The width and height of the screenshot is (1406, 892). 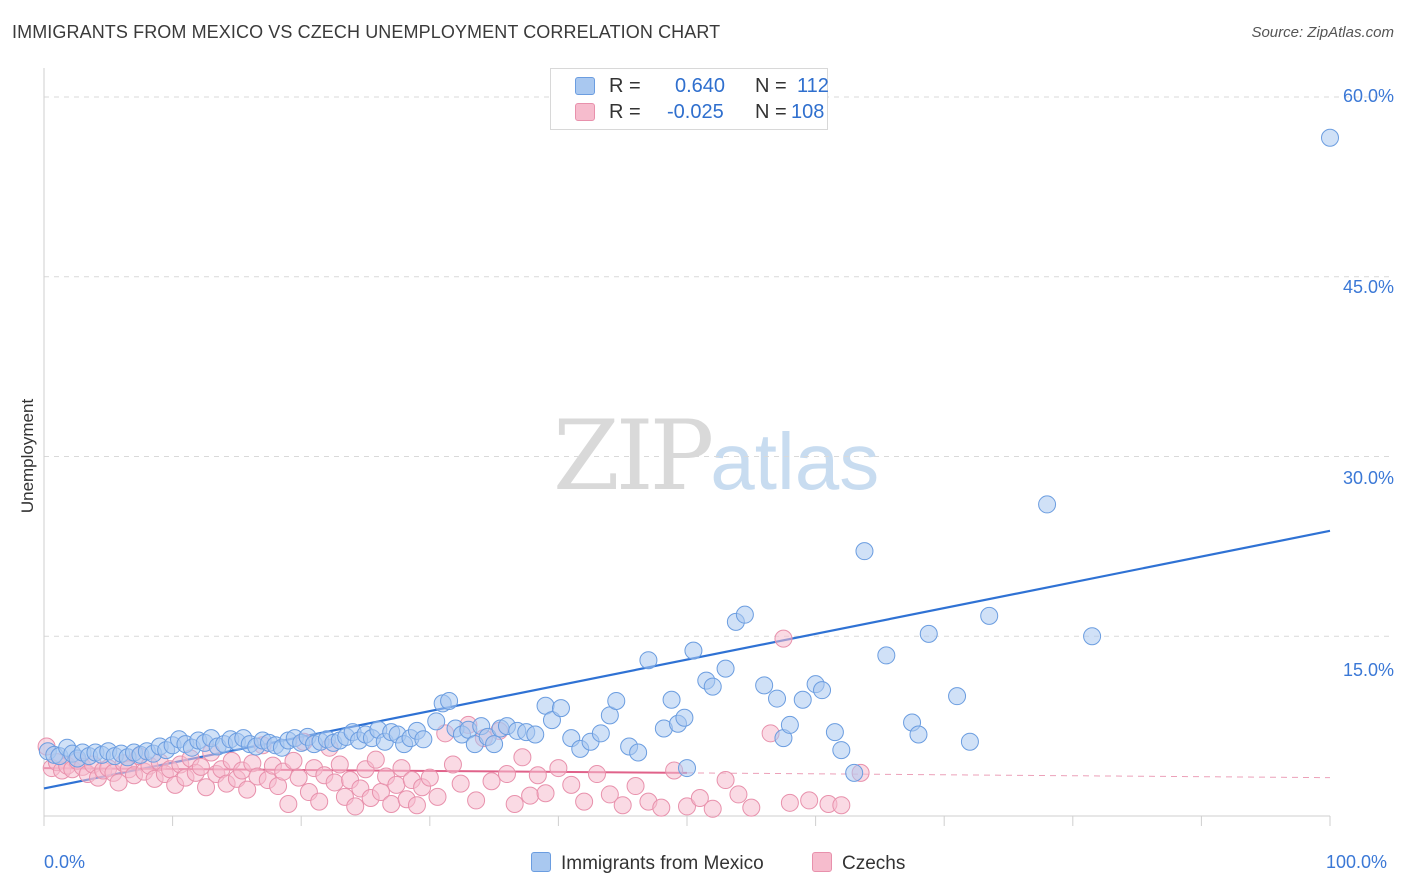 I want to click on y-axis-label: Unemployment, so click(x=27, y=456).